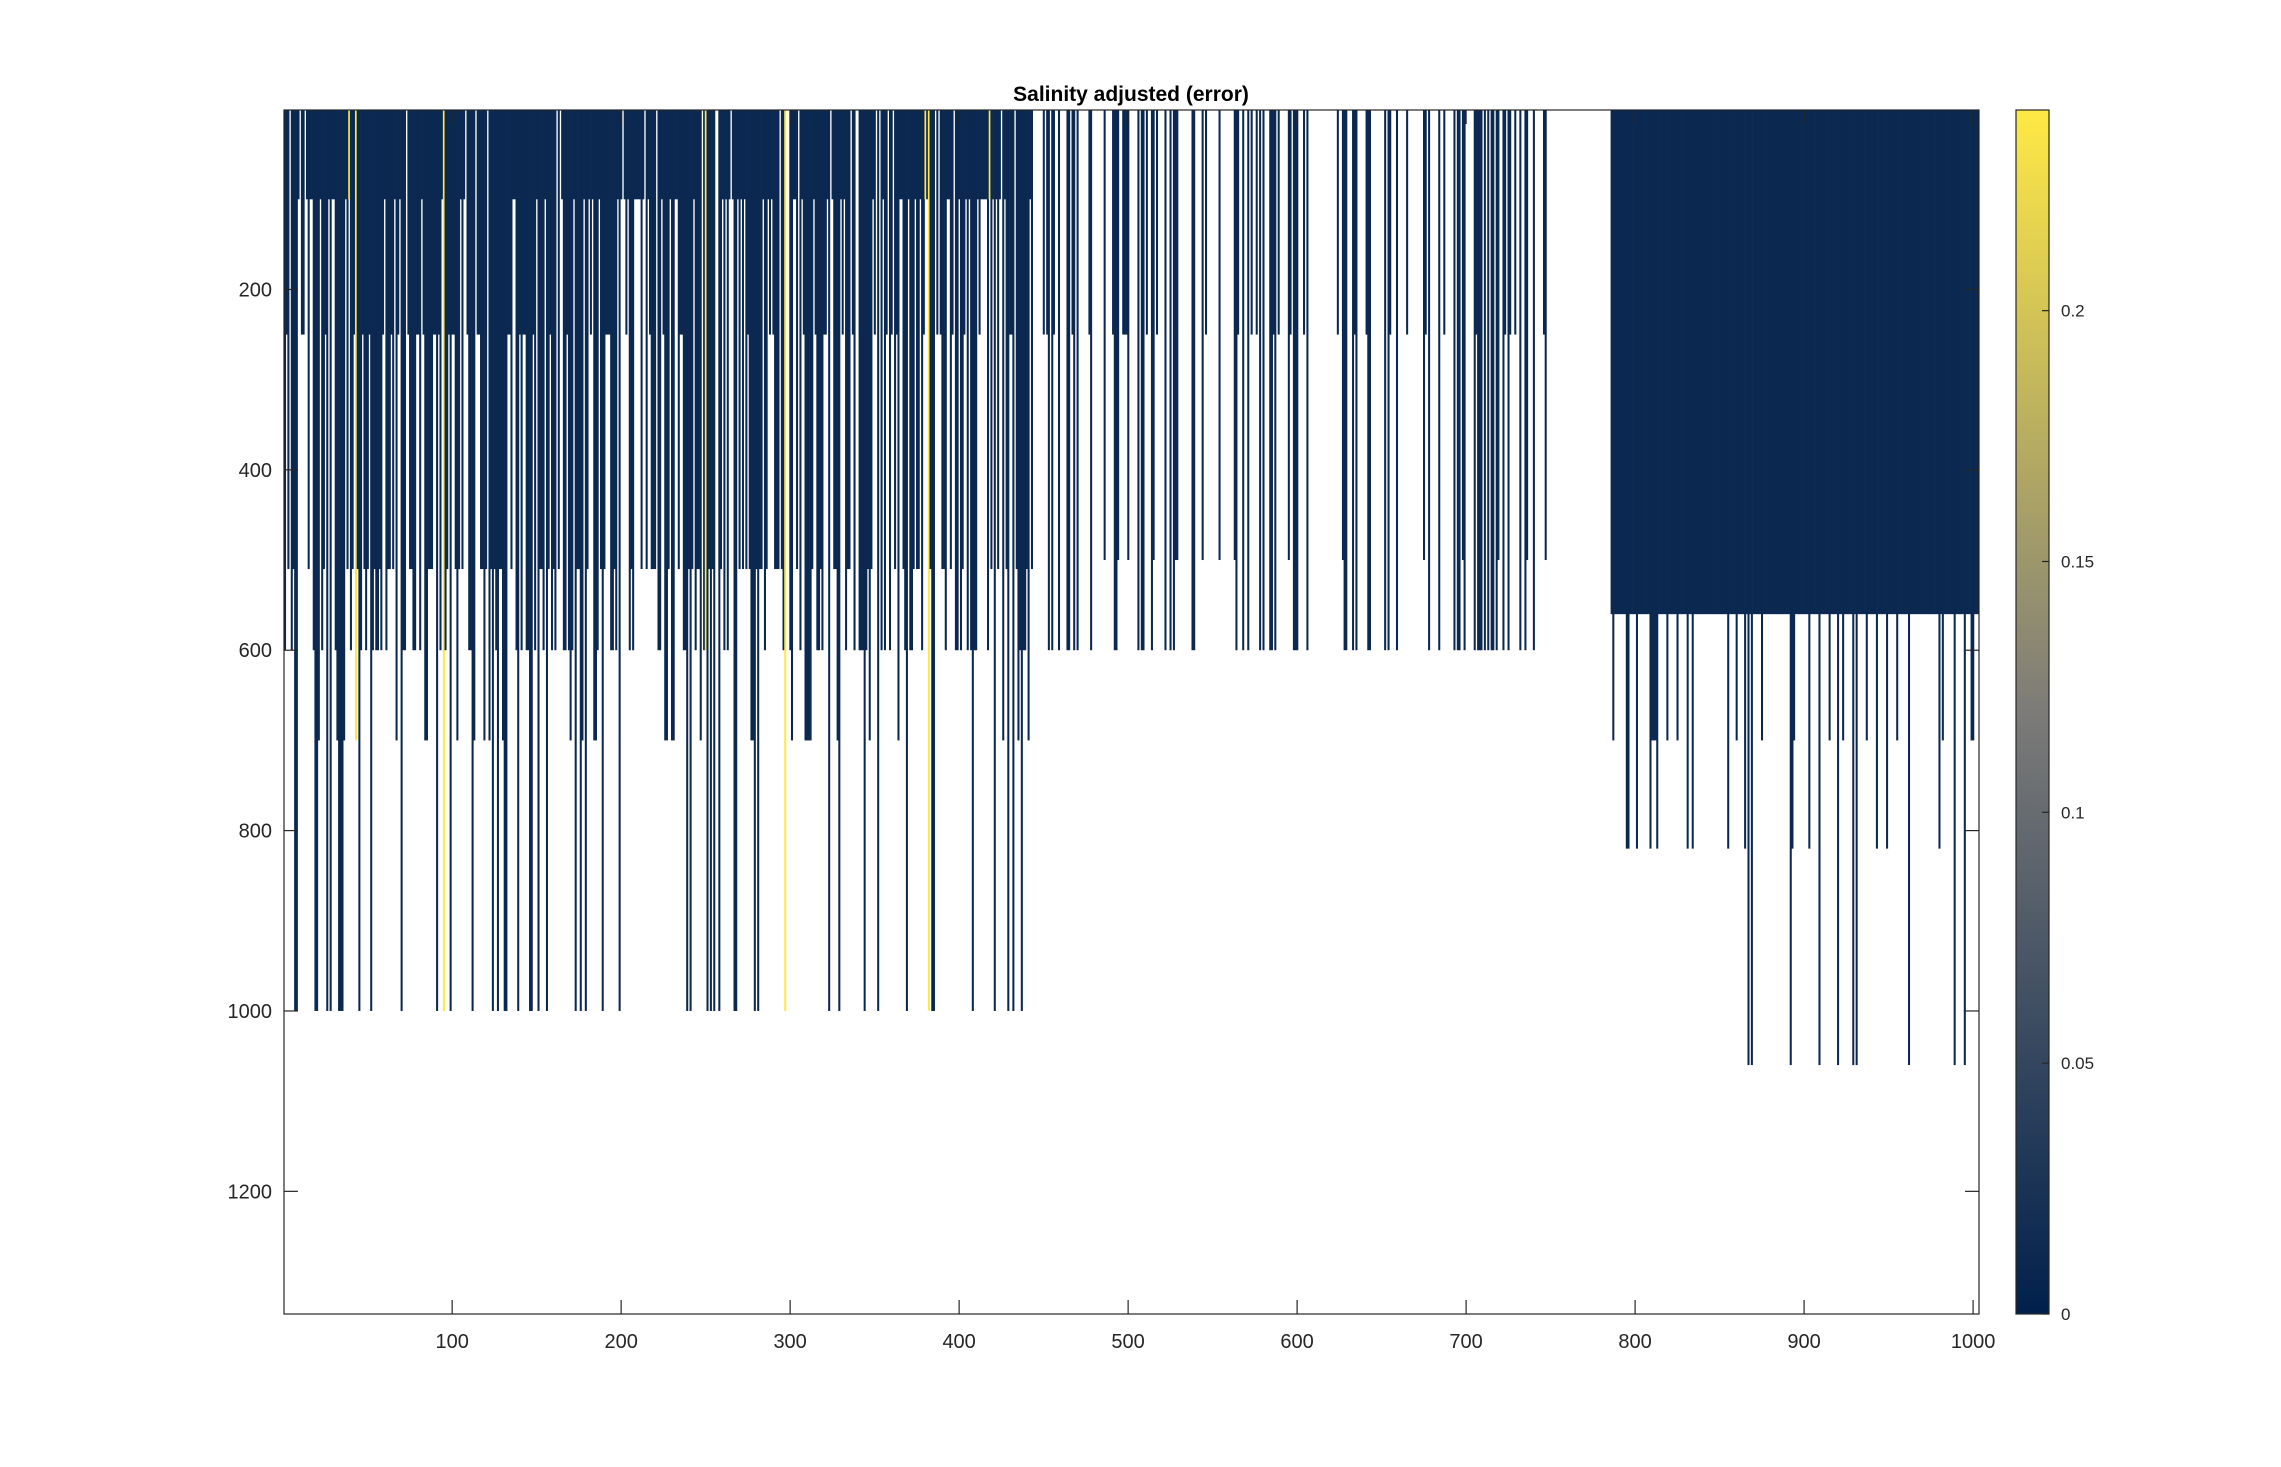 The height and width of the screenshot is (1467, 2281). I want to click on x-tick-label: 100, so click(451, 1342).